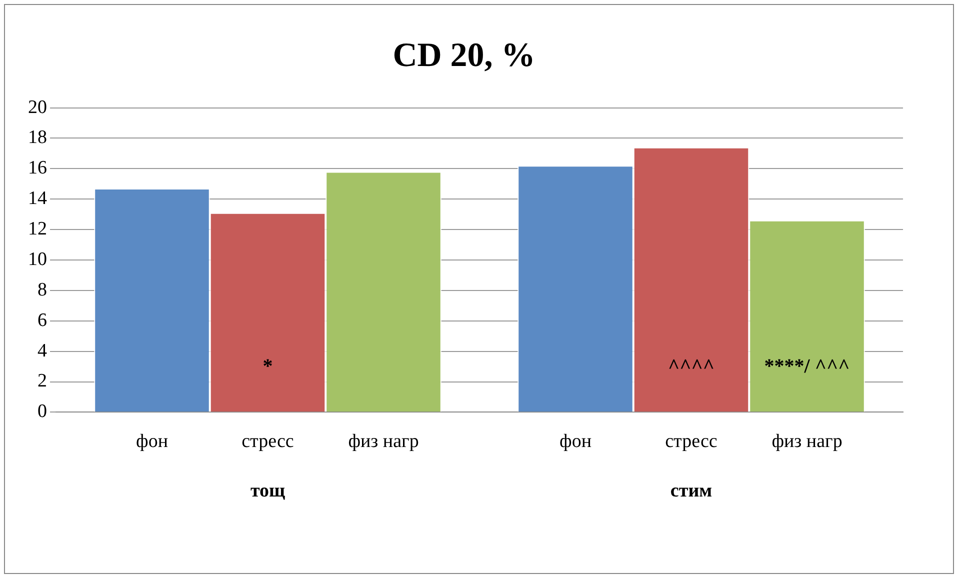  Describe the element at coordinates (267, 366) in the screenshot. I see `data-label: *` at that location.